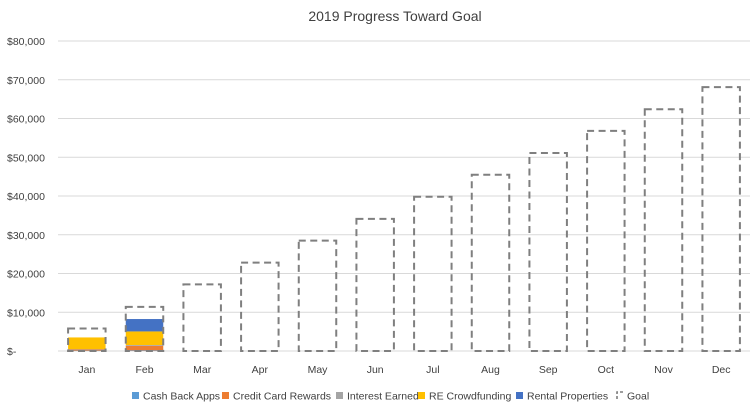  I want to click on legend-label-goal: Goal, so click(638, 397).